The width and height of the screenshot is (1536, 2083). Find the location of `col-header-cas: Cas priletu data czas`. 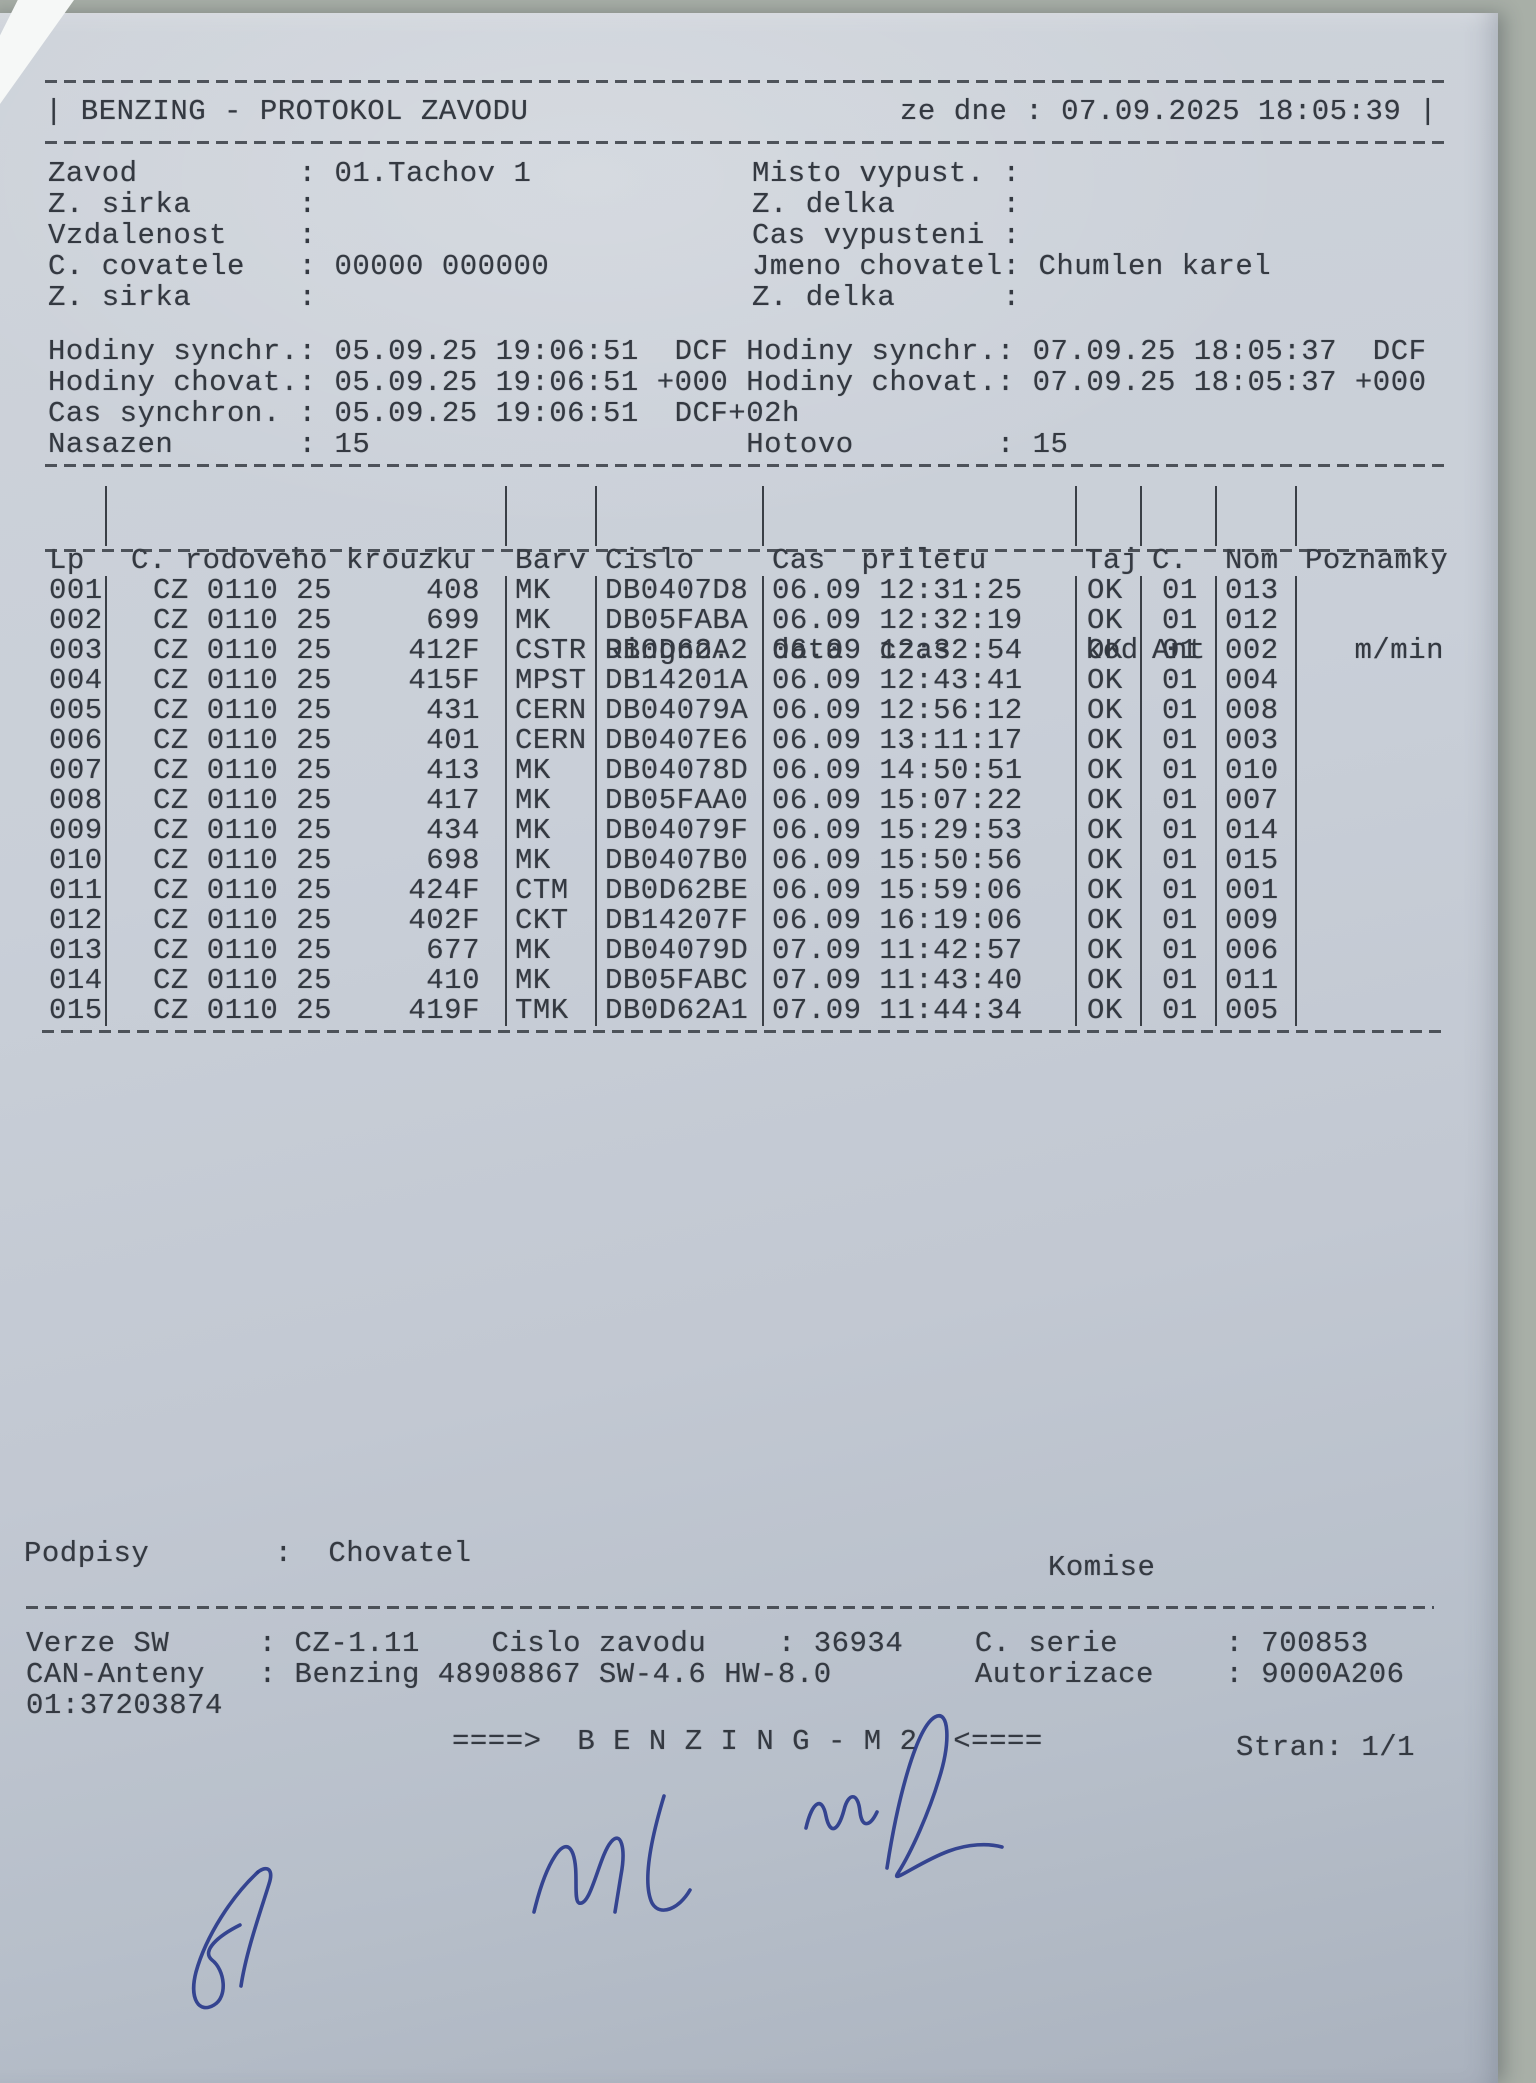

col-header-cas: Cas priletu data czas is located at coordinates (918, 576).